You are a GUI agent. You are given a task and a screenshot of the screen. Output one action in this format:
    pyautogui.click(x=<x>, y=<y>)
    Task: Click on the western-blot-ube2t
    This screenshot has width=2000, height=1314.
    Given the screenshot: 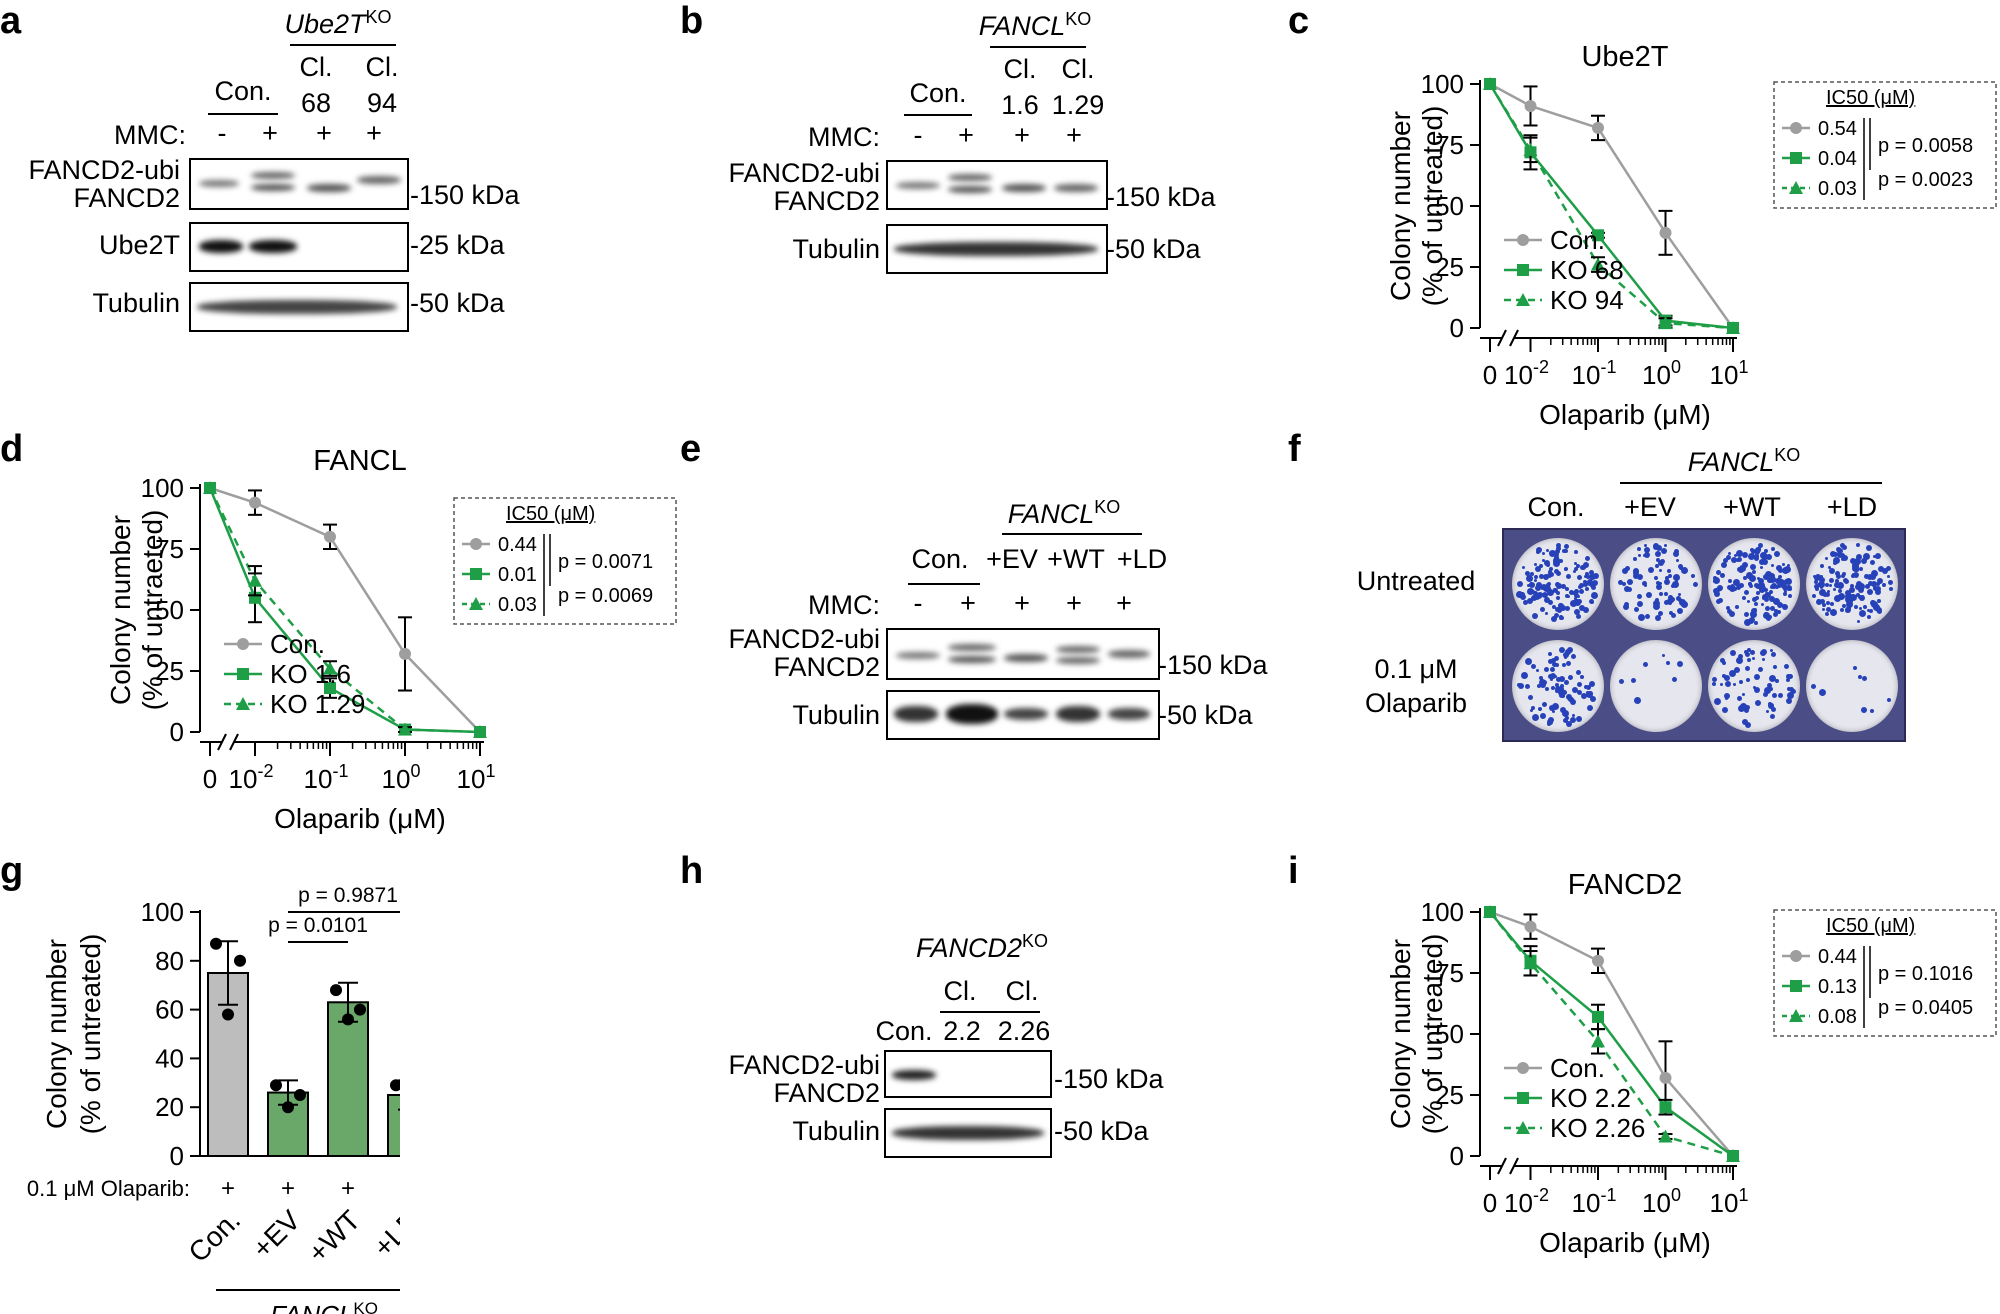 What is the action you would take?
    pyautogui.click(x=299, y=247)
    